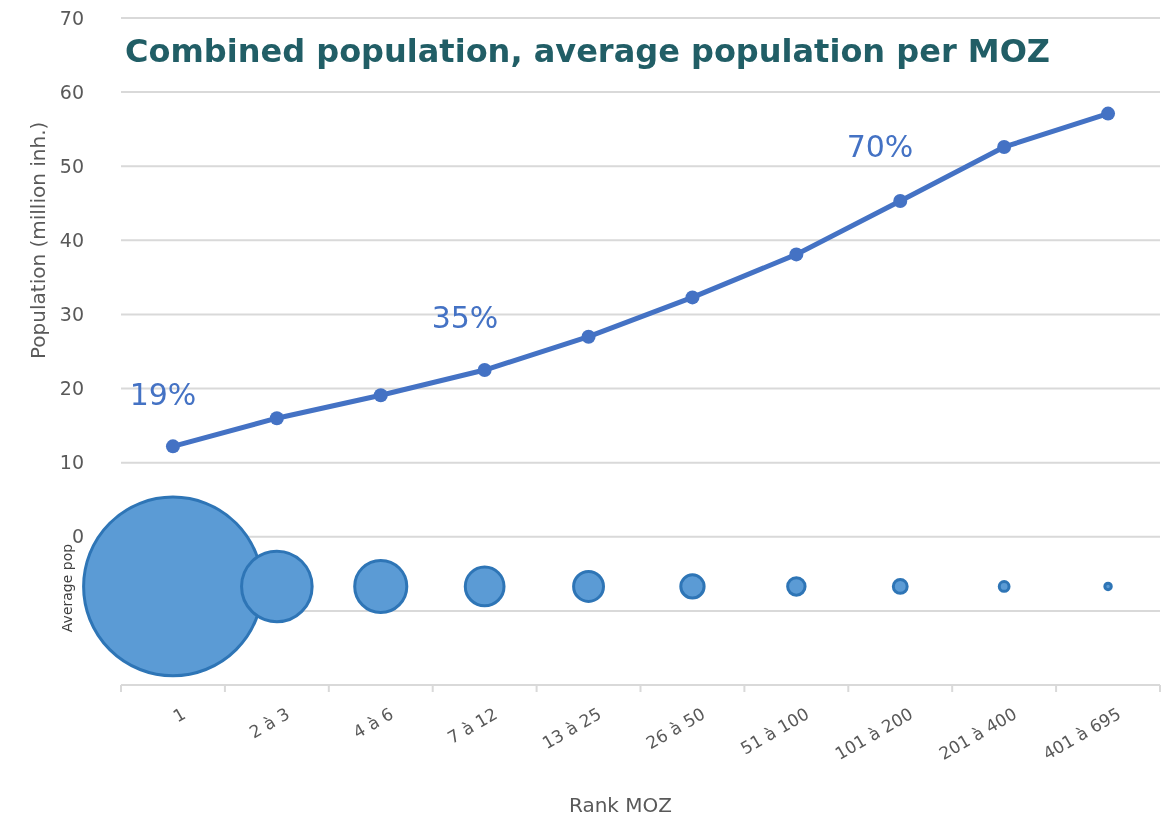 This screenshot has width=1172, height=822. I want to click on y-tick-label: 30, so click(71, 314).